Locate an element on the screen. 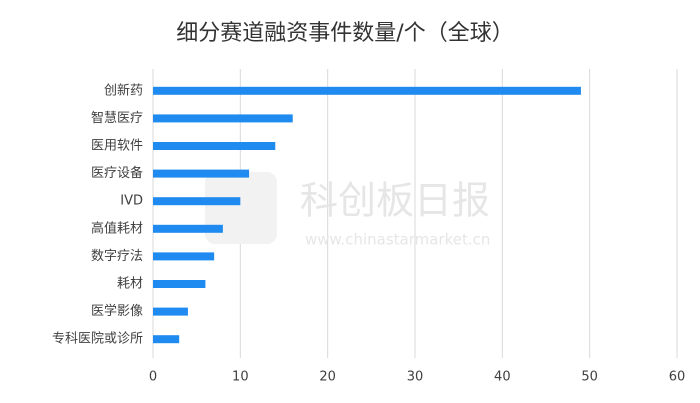 Image resolution: width=700 pixels, height=403 pixels. y-tick-label: IVD is located at coordinates (131, 201).